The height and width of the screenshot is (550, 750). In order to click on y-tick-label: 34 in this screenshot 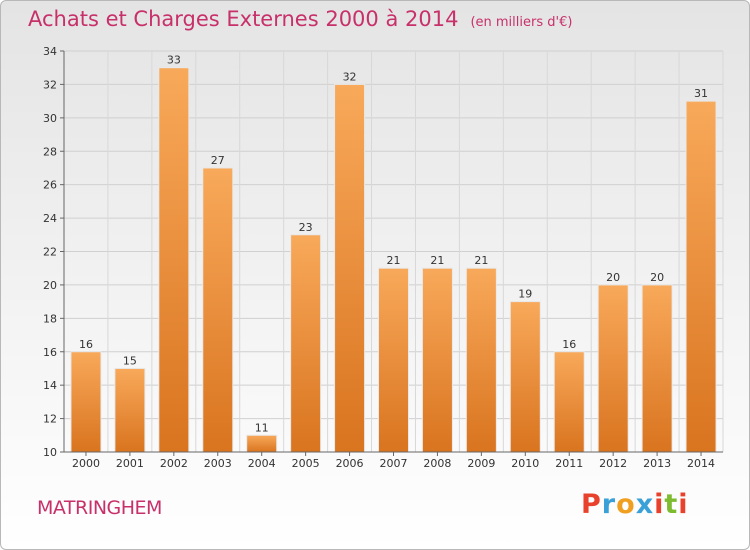, I will do `click(50, 51)`.